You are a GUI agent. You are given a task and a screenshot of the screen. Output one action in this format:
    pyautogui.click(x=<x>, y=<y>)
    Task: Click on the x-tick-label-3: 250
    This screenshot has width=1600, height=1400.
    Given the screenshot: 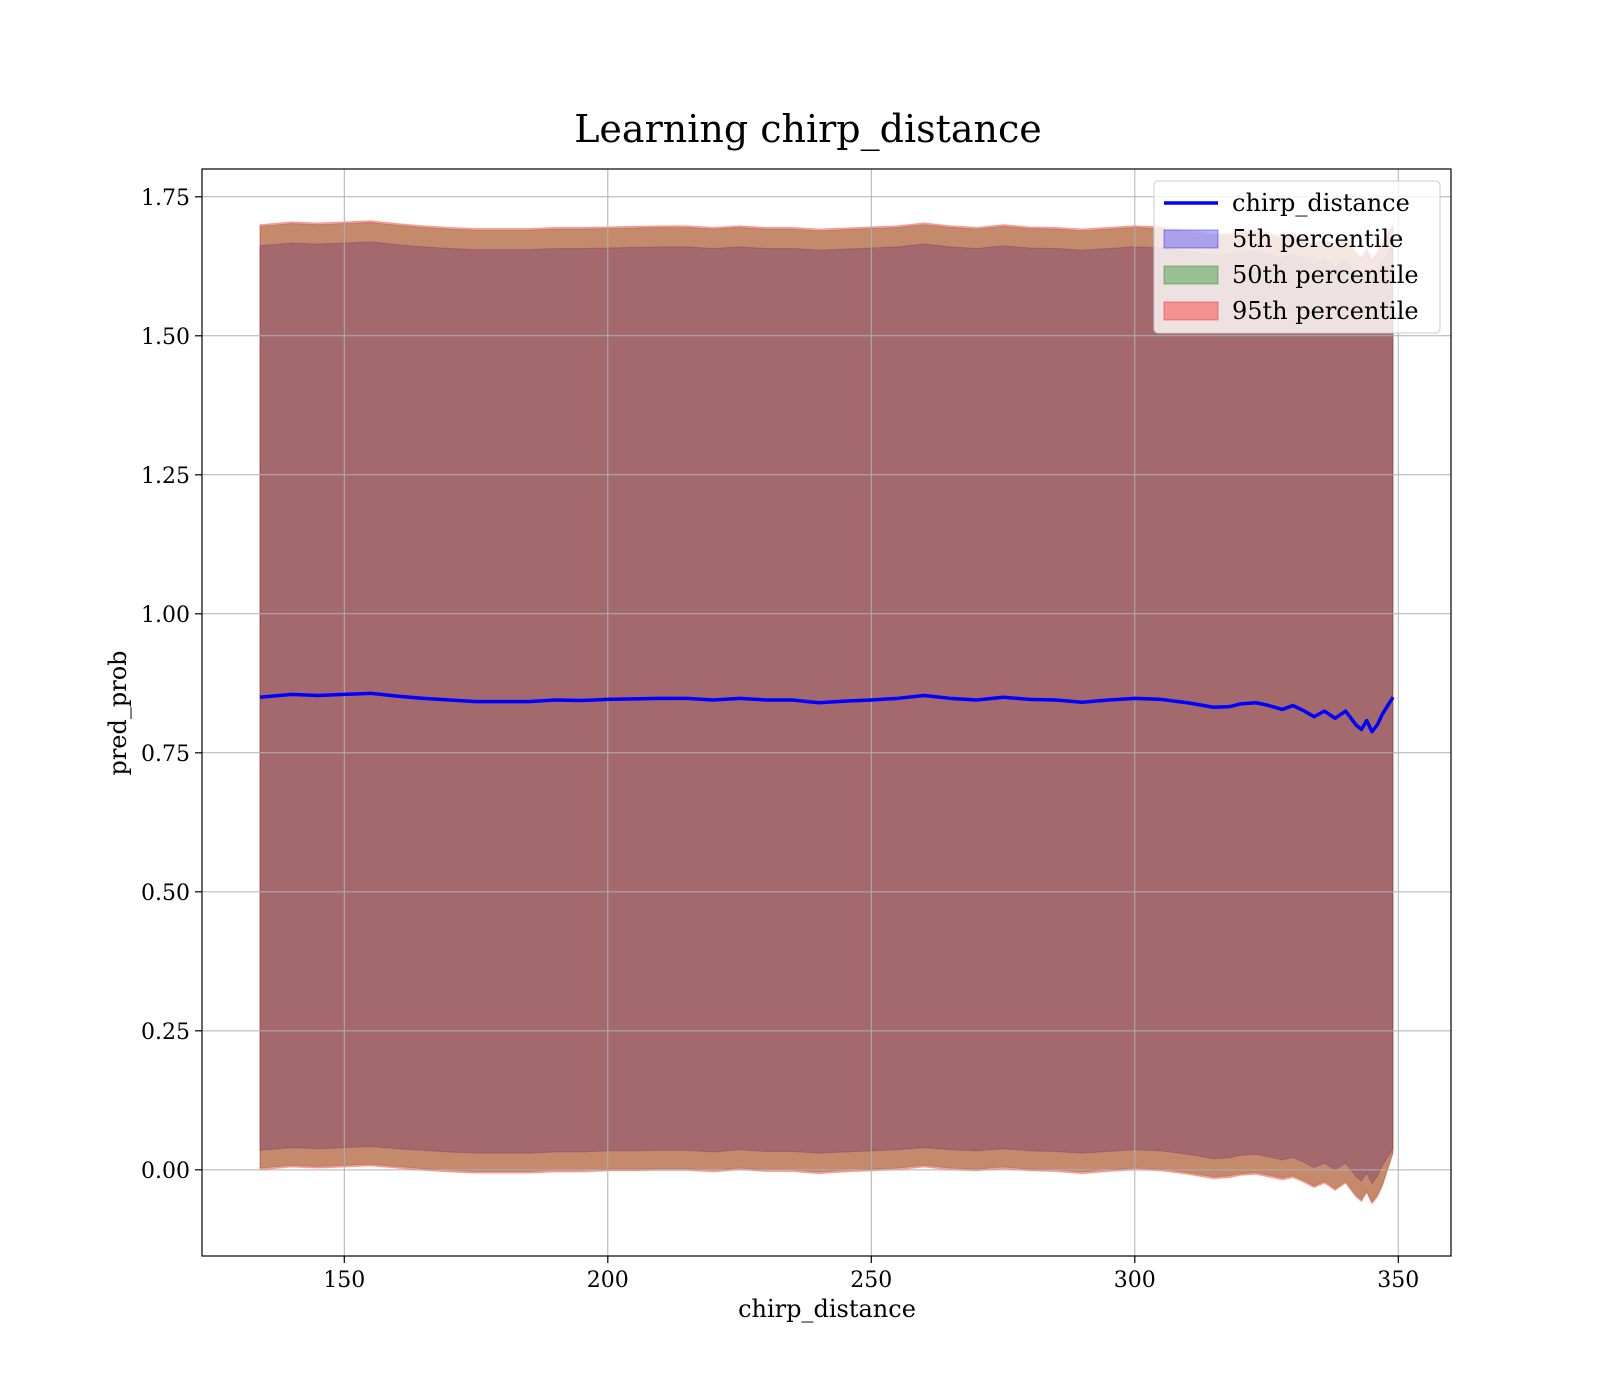 What is the action you would take?
    pyautogui.click(x=871, y=1280)
    